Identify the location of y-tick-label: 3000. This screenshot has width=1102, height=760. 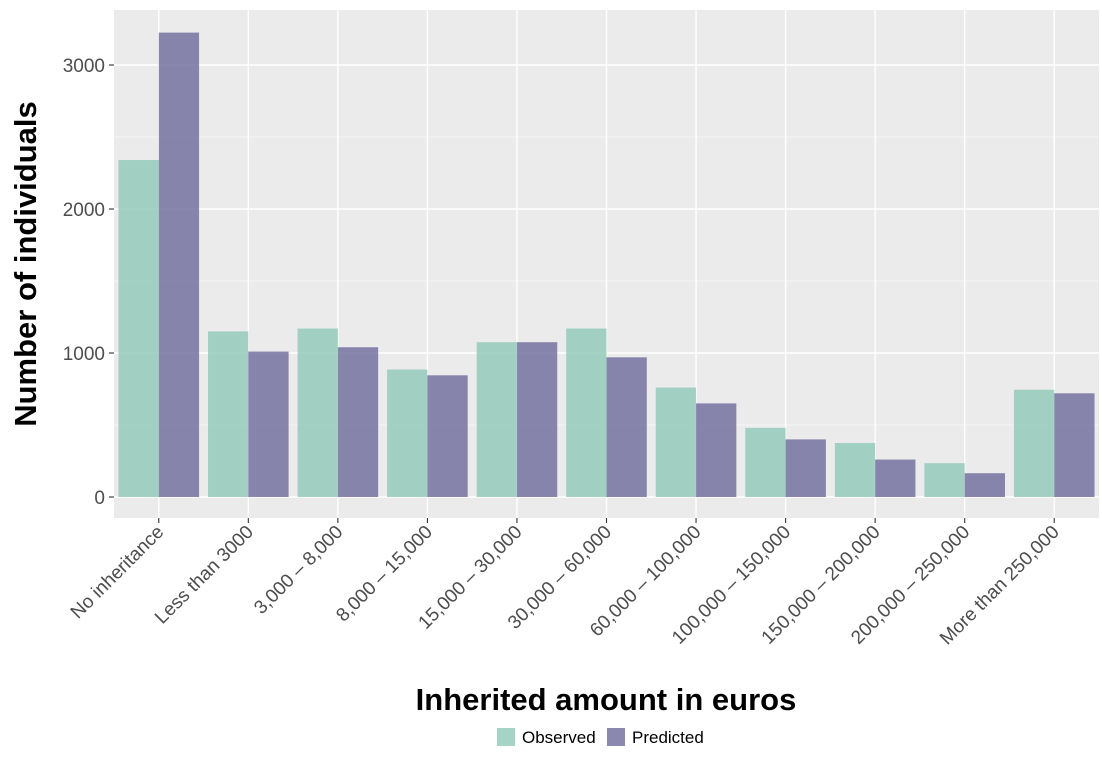
(84, 66).